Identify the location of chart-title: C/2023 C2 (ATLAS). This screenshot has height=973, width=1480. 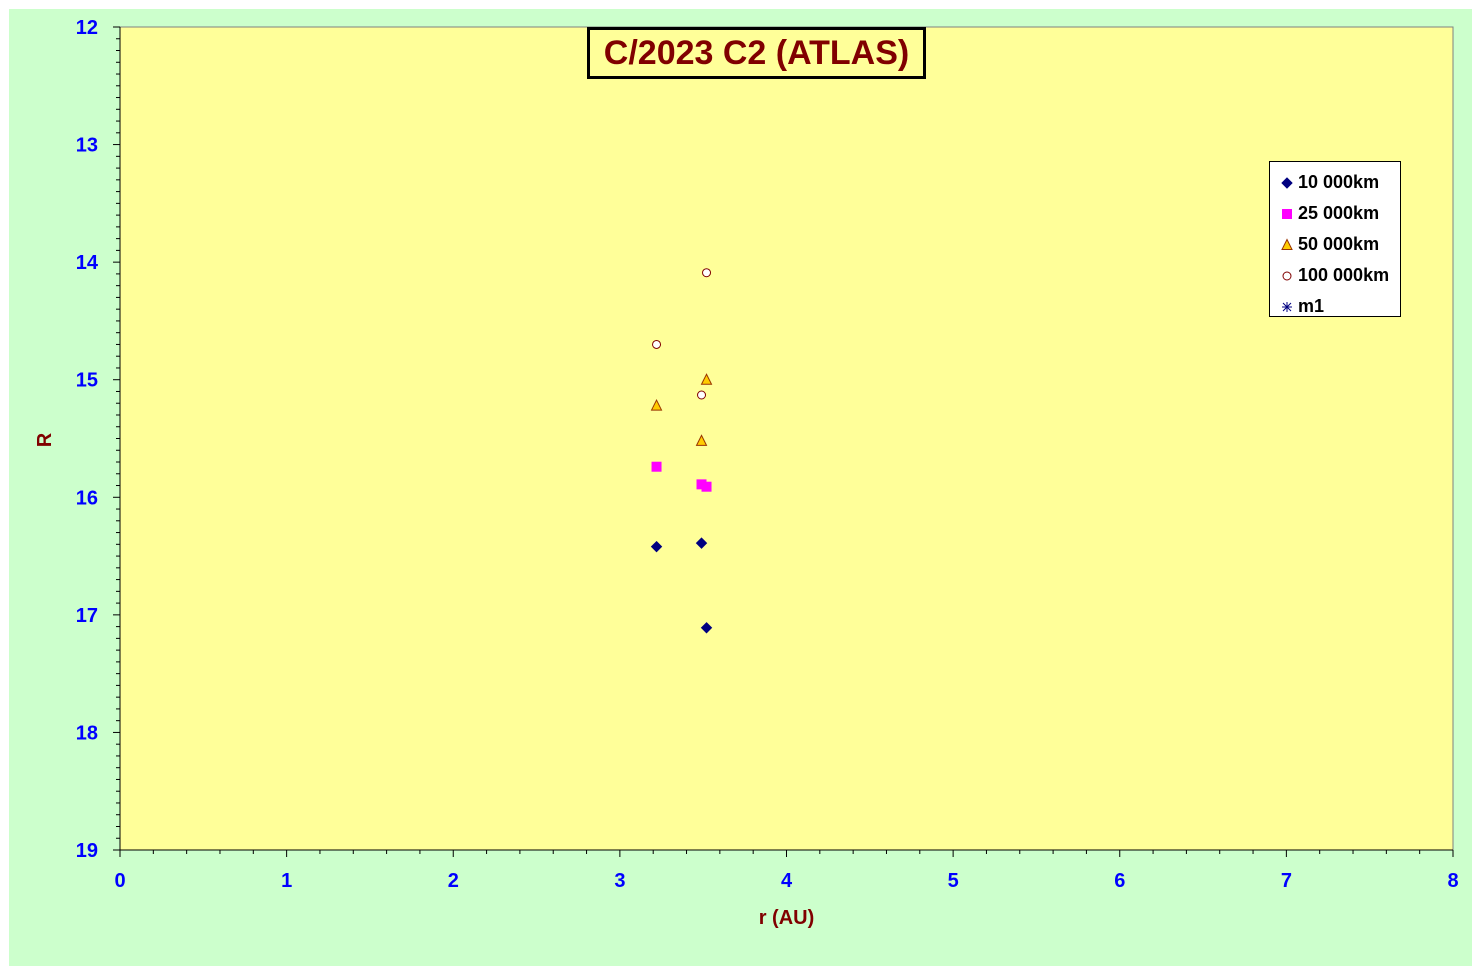
(756, 53).